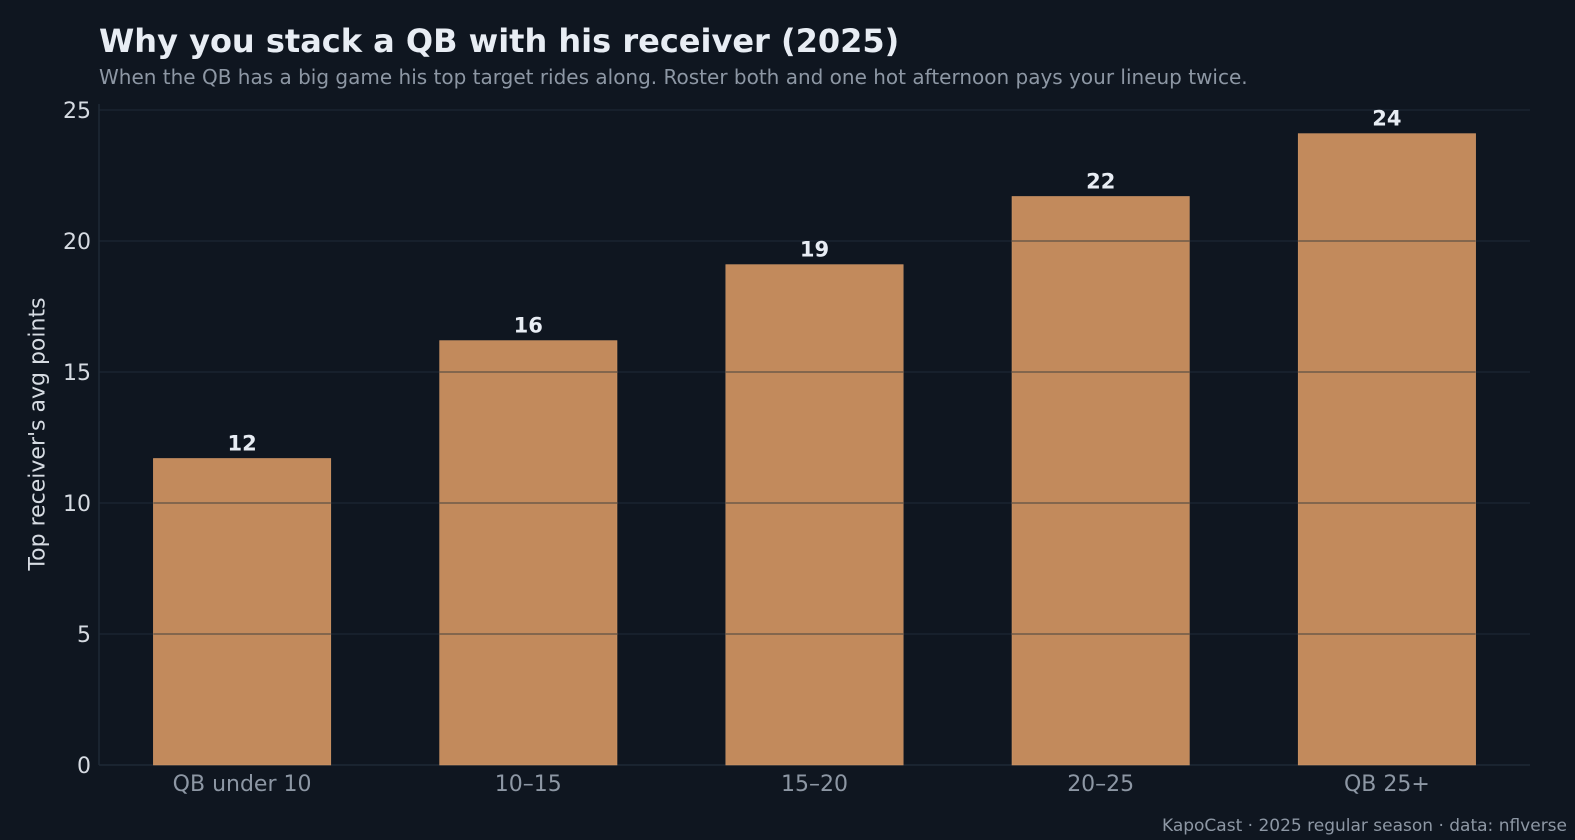 This screenshot has width=1575, height=840. I want to click on bar-value-label: 12, so click(241, 443).